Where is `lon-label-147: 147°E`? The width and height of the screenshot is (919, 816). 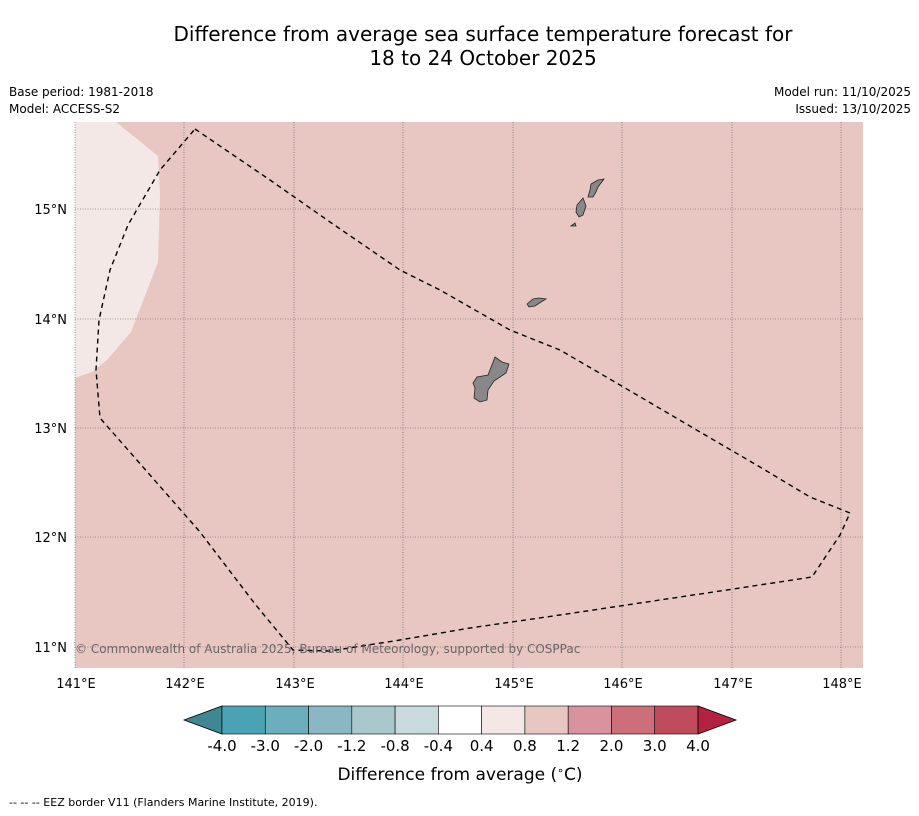 lon-label-147: 147°E is located at coordinates (733, 684).